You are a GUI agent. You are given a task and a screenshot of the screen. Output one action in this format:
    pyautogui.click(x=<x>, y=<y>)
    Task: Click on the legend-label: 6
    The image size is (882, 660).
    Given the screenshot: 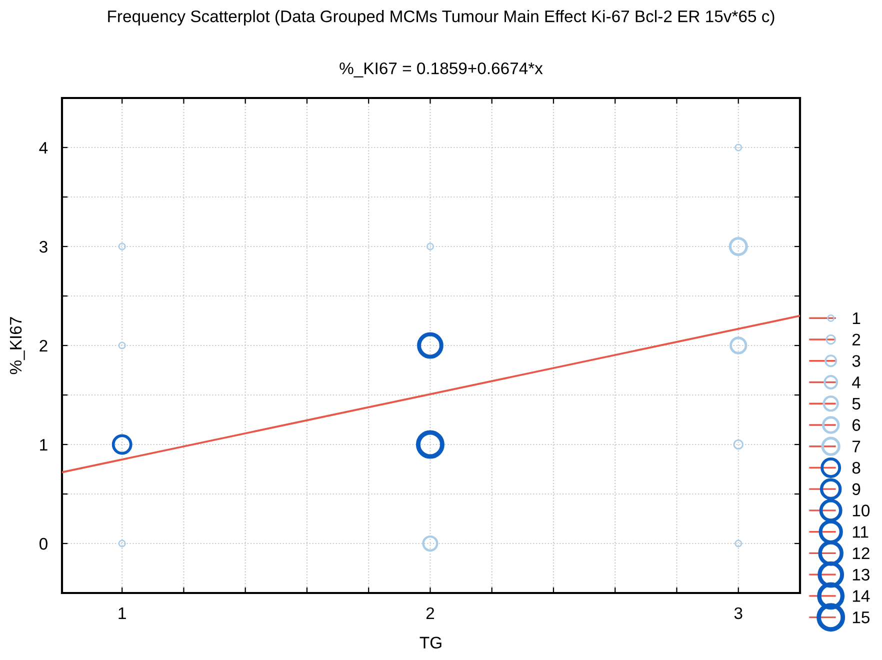 What is the action you would take?
    pyautogui.click(x=856, y=425)
    